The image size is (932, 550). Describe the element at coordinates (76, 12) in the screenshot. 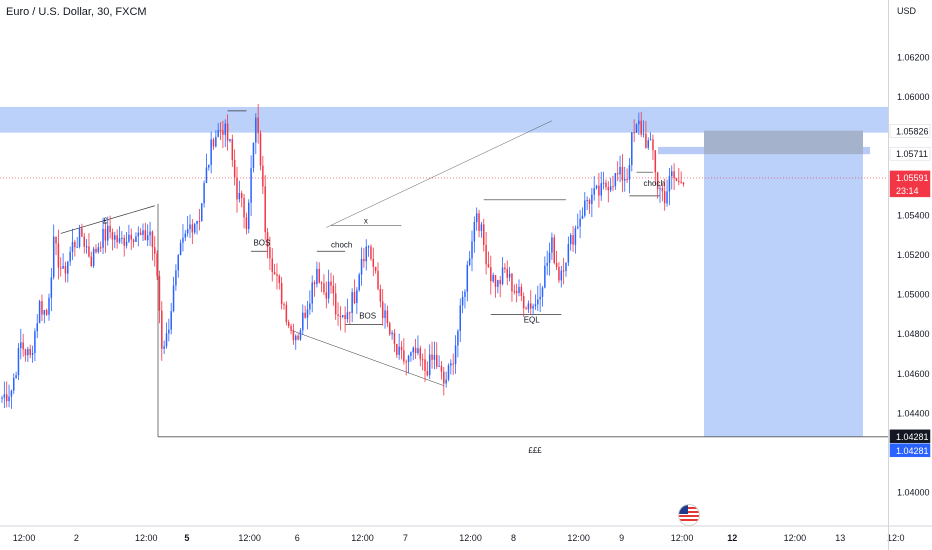

I see `chart-title: Euro / U.S. Dollar, 30, FXCM` at that location.